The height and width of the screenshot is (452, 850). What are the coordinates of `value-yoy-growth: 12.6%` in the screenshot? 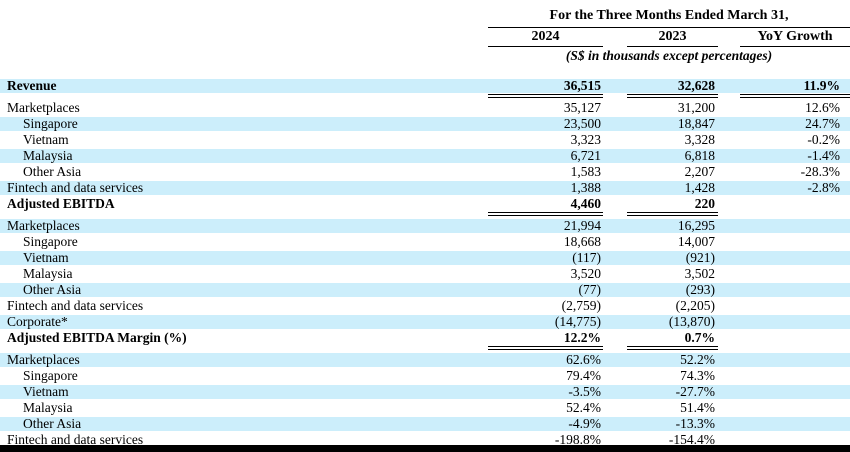 It's located at (823, 107).